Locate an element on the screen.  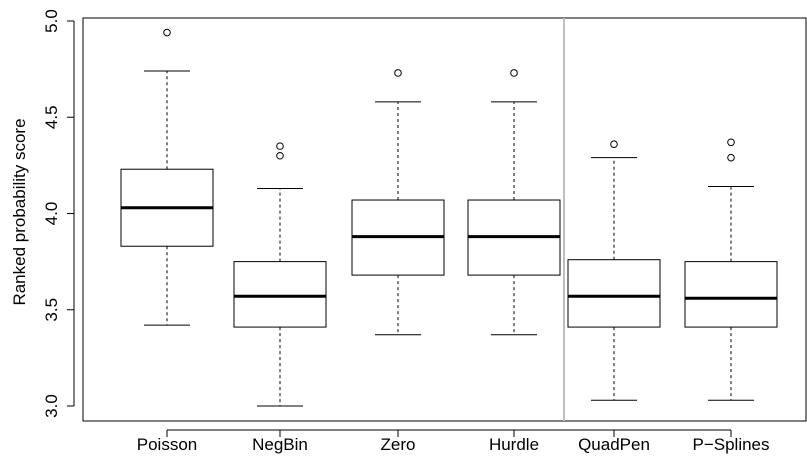
y-tick-label: 3.5 is located at coordinates (51, 310).